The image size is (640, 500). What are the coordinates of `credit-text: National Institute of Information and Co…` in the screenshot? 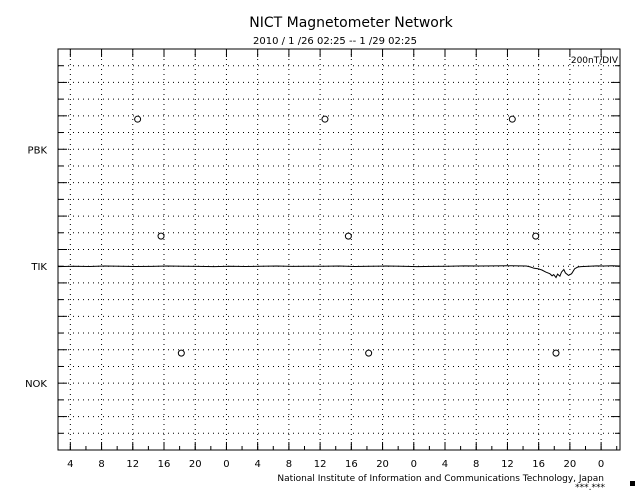 It's located at (440, 479).